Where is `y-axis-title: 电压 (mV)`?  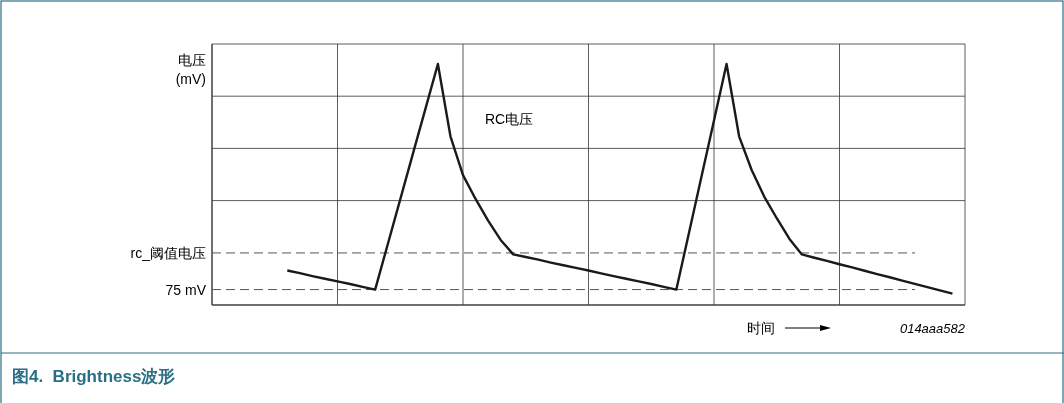
y-axis-title: 电压 (mV) is located at coordinates (190, 69).